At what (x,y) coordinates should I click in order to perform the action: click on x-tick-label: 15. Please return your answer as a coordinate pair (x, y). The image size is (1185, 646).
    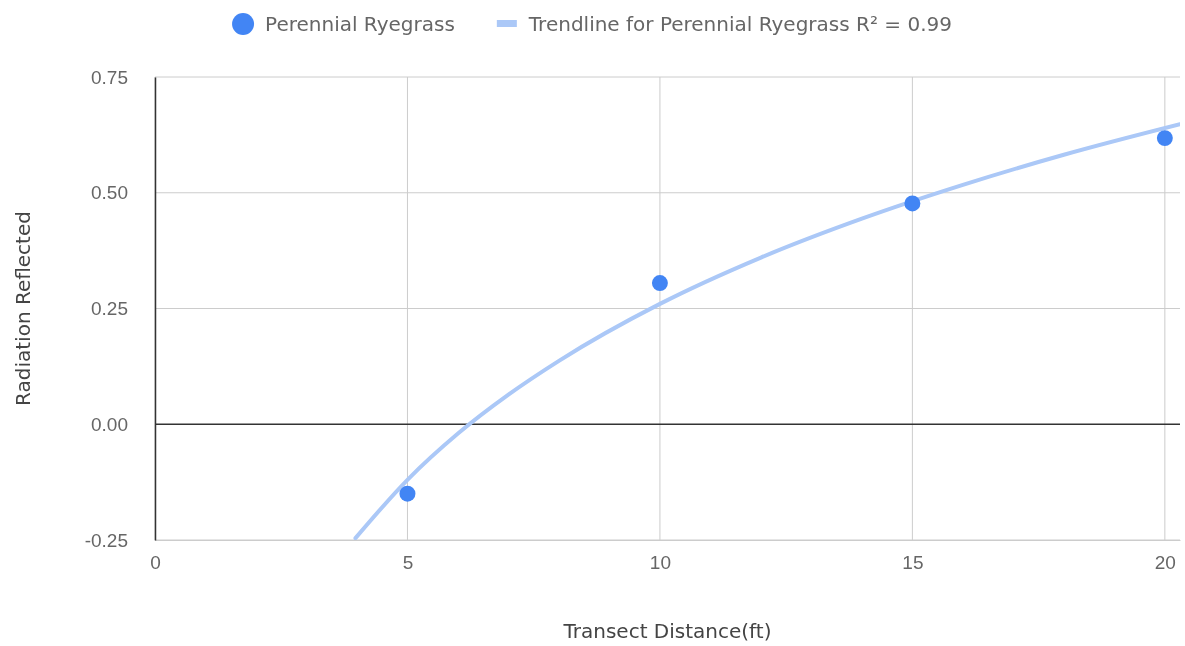
    Looking at the image, I should click on (913, 563).